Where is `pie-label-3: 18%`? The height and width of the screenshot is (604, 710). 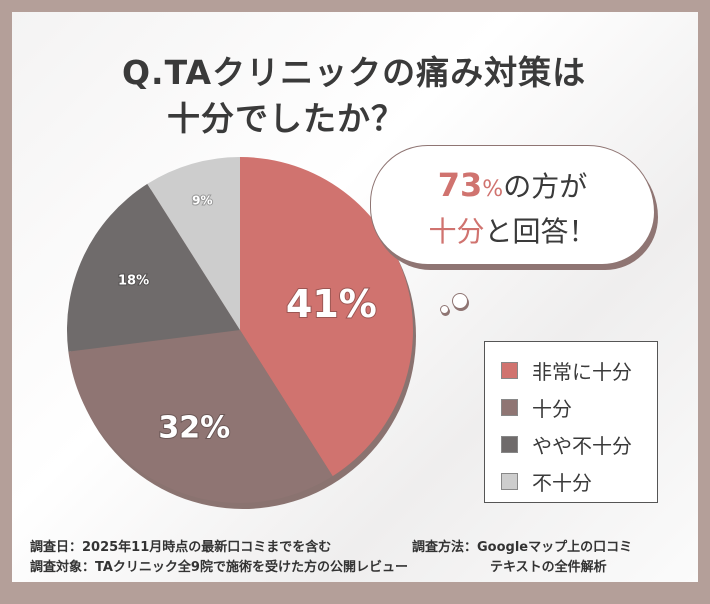 pie-label-3: 18% is located at coordinates (133, 280).